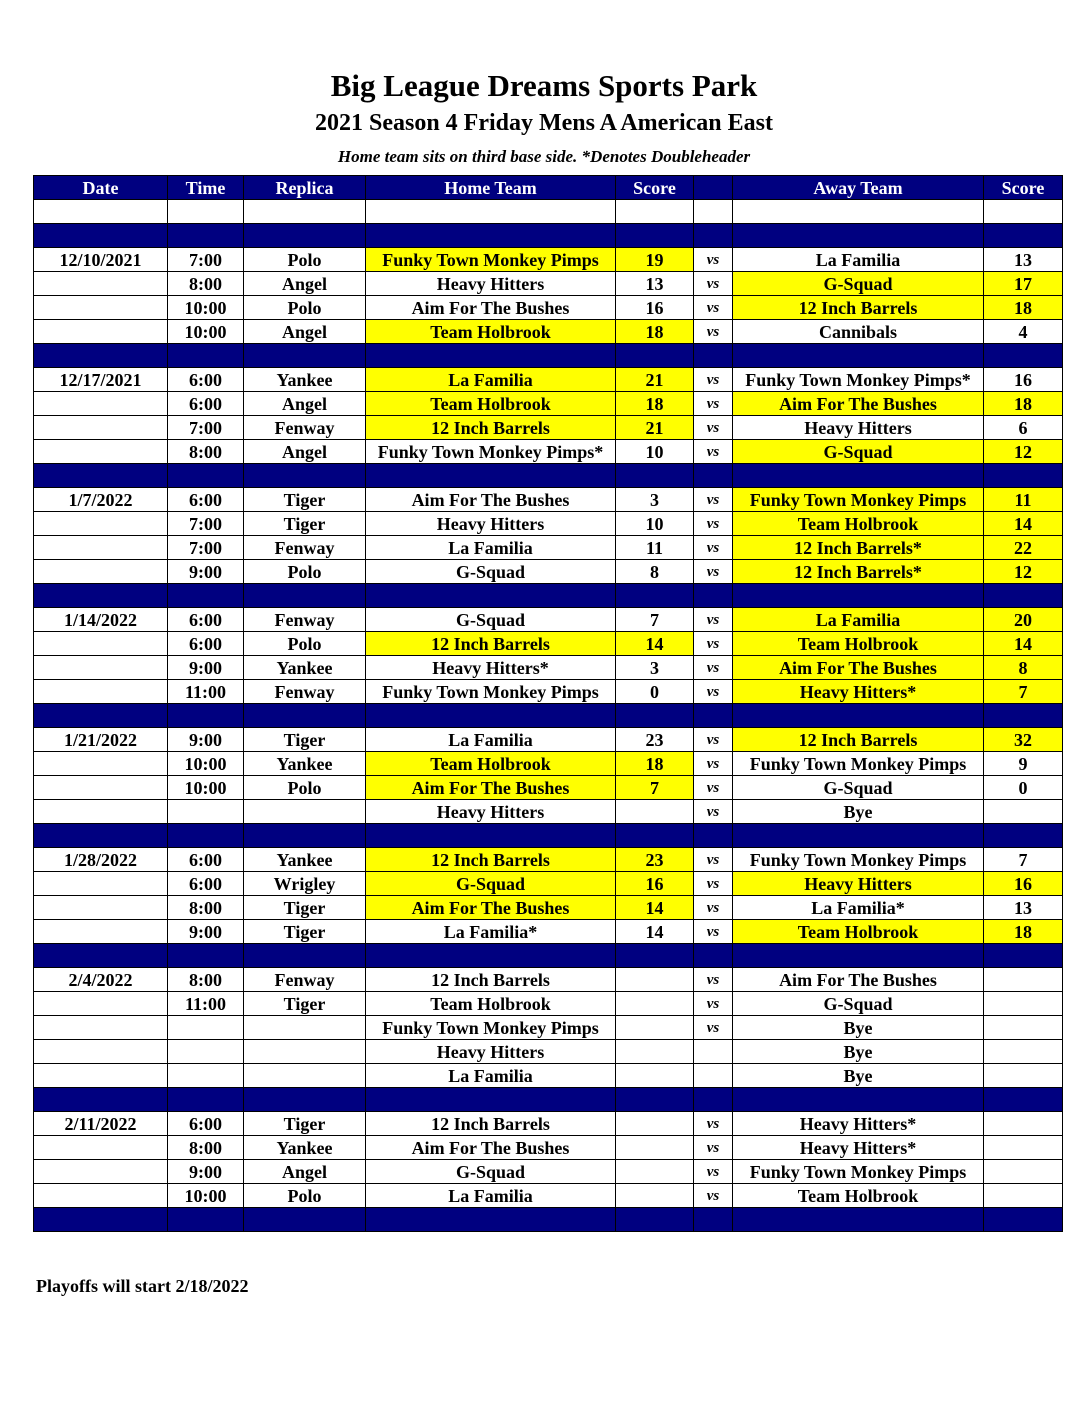 The width and height of the screenshot is (1088, 1408). Describe the element at coordinates (205, 307) in the screenshot. I see `time-cell: 10:00` at that location.